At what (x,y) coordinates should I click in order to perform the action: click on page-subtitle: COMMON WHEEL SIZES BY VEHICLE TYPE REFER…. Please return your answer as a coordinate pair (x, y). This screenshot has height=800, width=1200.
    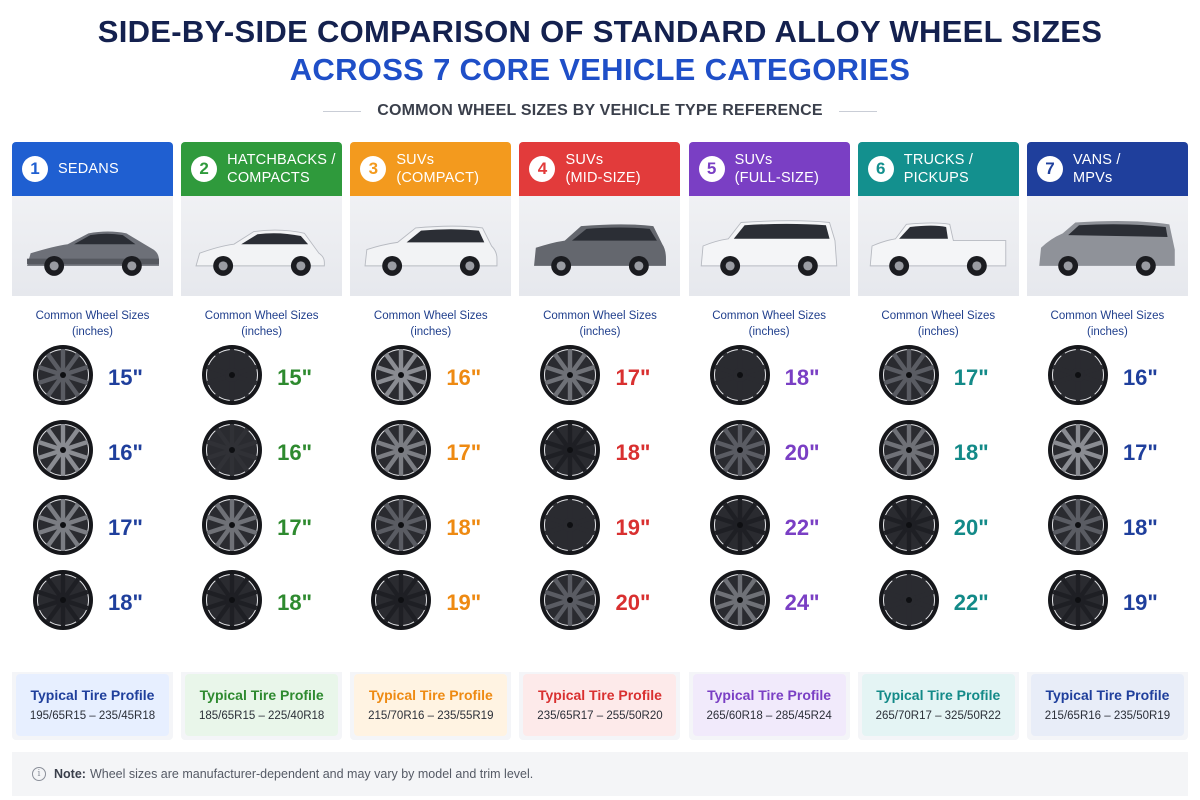
    Looking at the image, I should click on (600, 110).